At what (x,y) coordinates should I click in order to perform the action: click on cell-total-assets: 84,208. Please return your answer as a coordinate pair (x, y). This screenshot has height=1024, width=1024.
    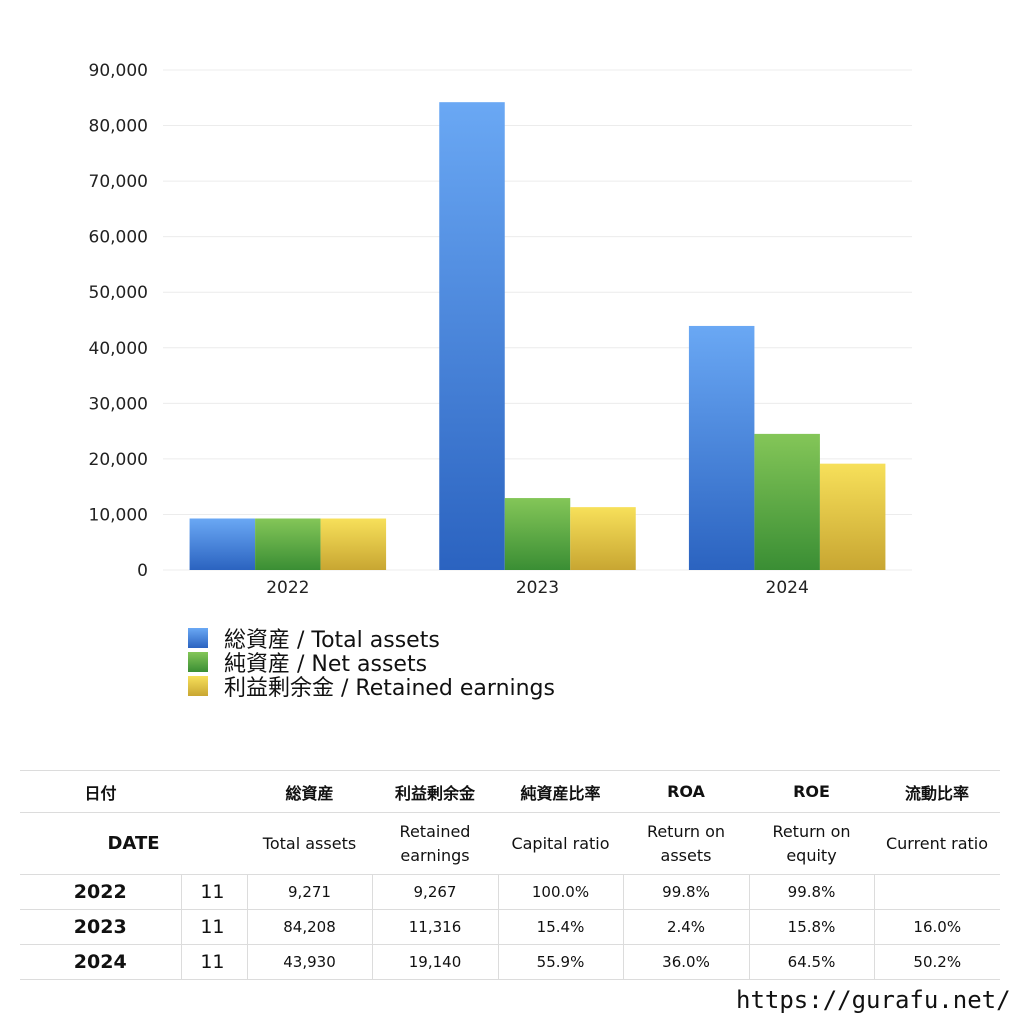
    Looking at the image, I should click on (309, 927).